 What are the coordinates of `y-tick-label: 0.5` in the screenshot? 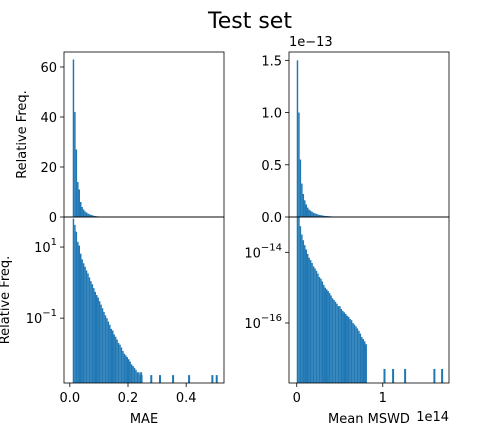 It's located at (271, 166).